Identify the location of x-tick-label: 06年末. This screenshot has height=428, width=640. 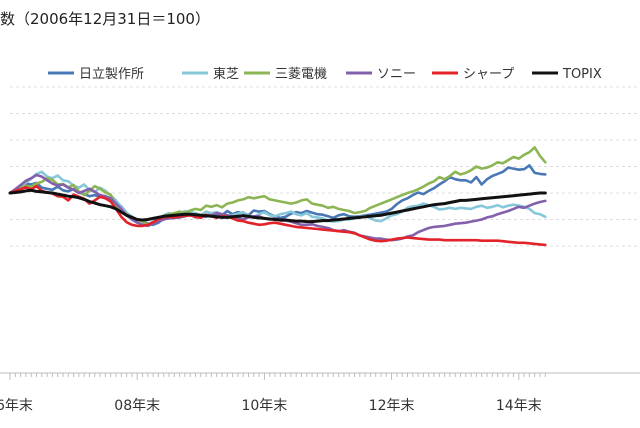
(16, 406).